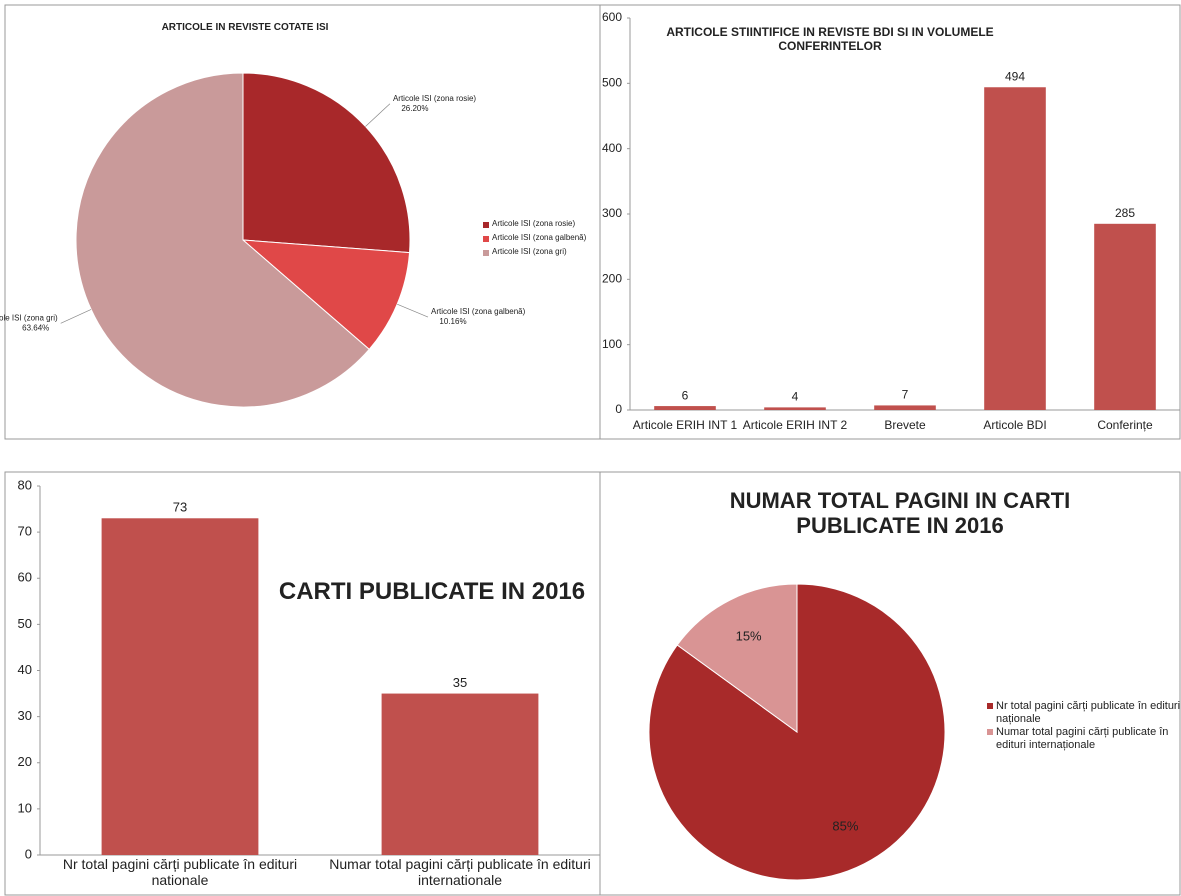  Describe the element at coordinates (749, 635) in the screenshot. I see `slice-value: 15%` at that location.